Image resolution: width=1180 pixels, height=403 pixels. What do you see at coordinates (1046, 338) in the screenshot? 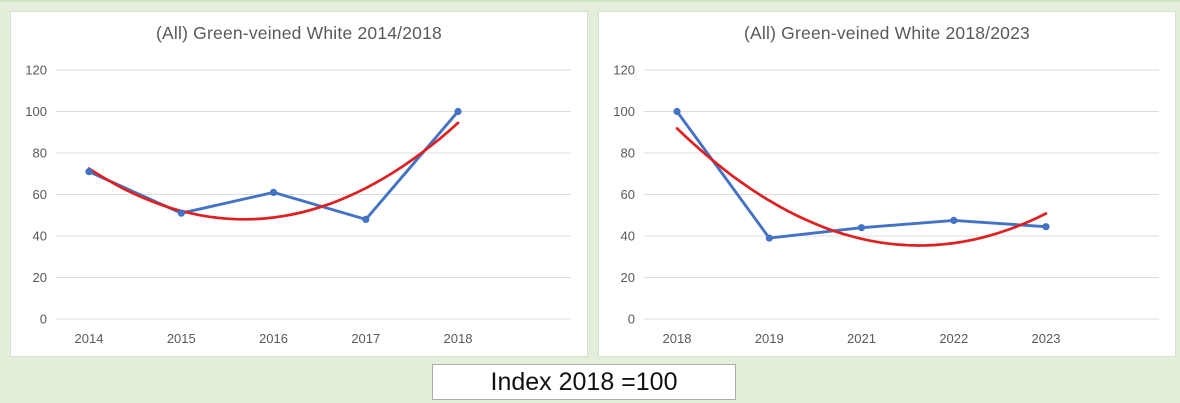
I see `x-axis-tick-label: 2023` at bounding box center [1046, 338].